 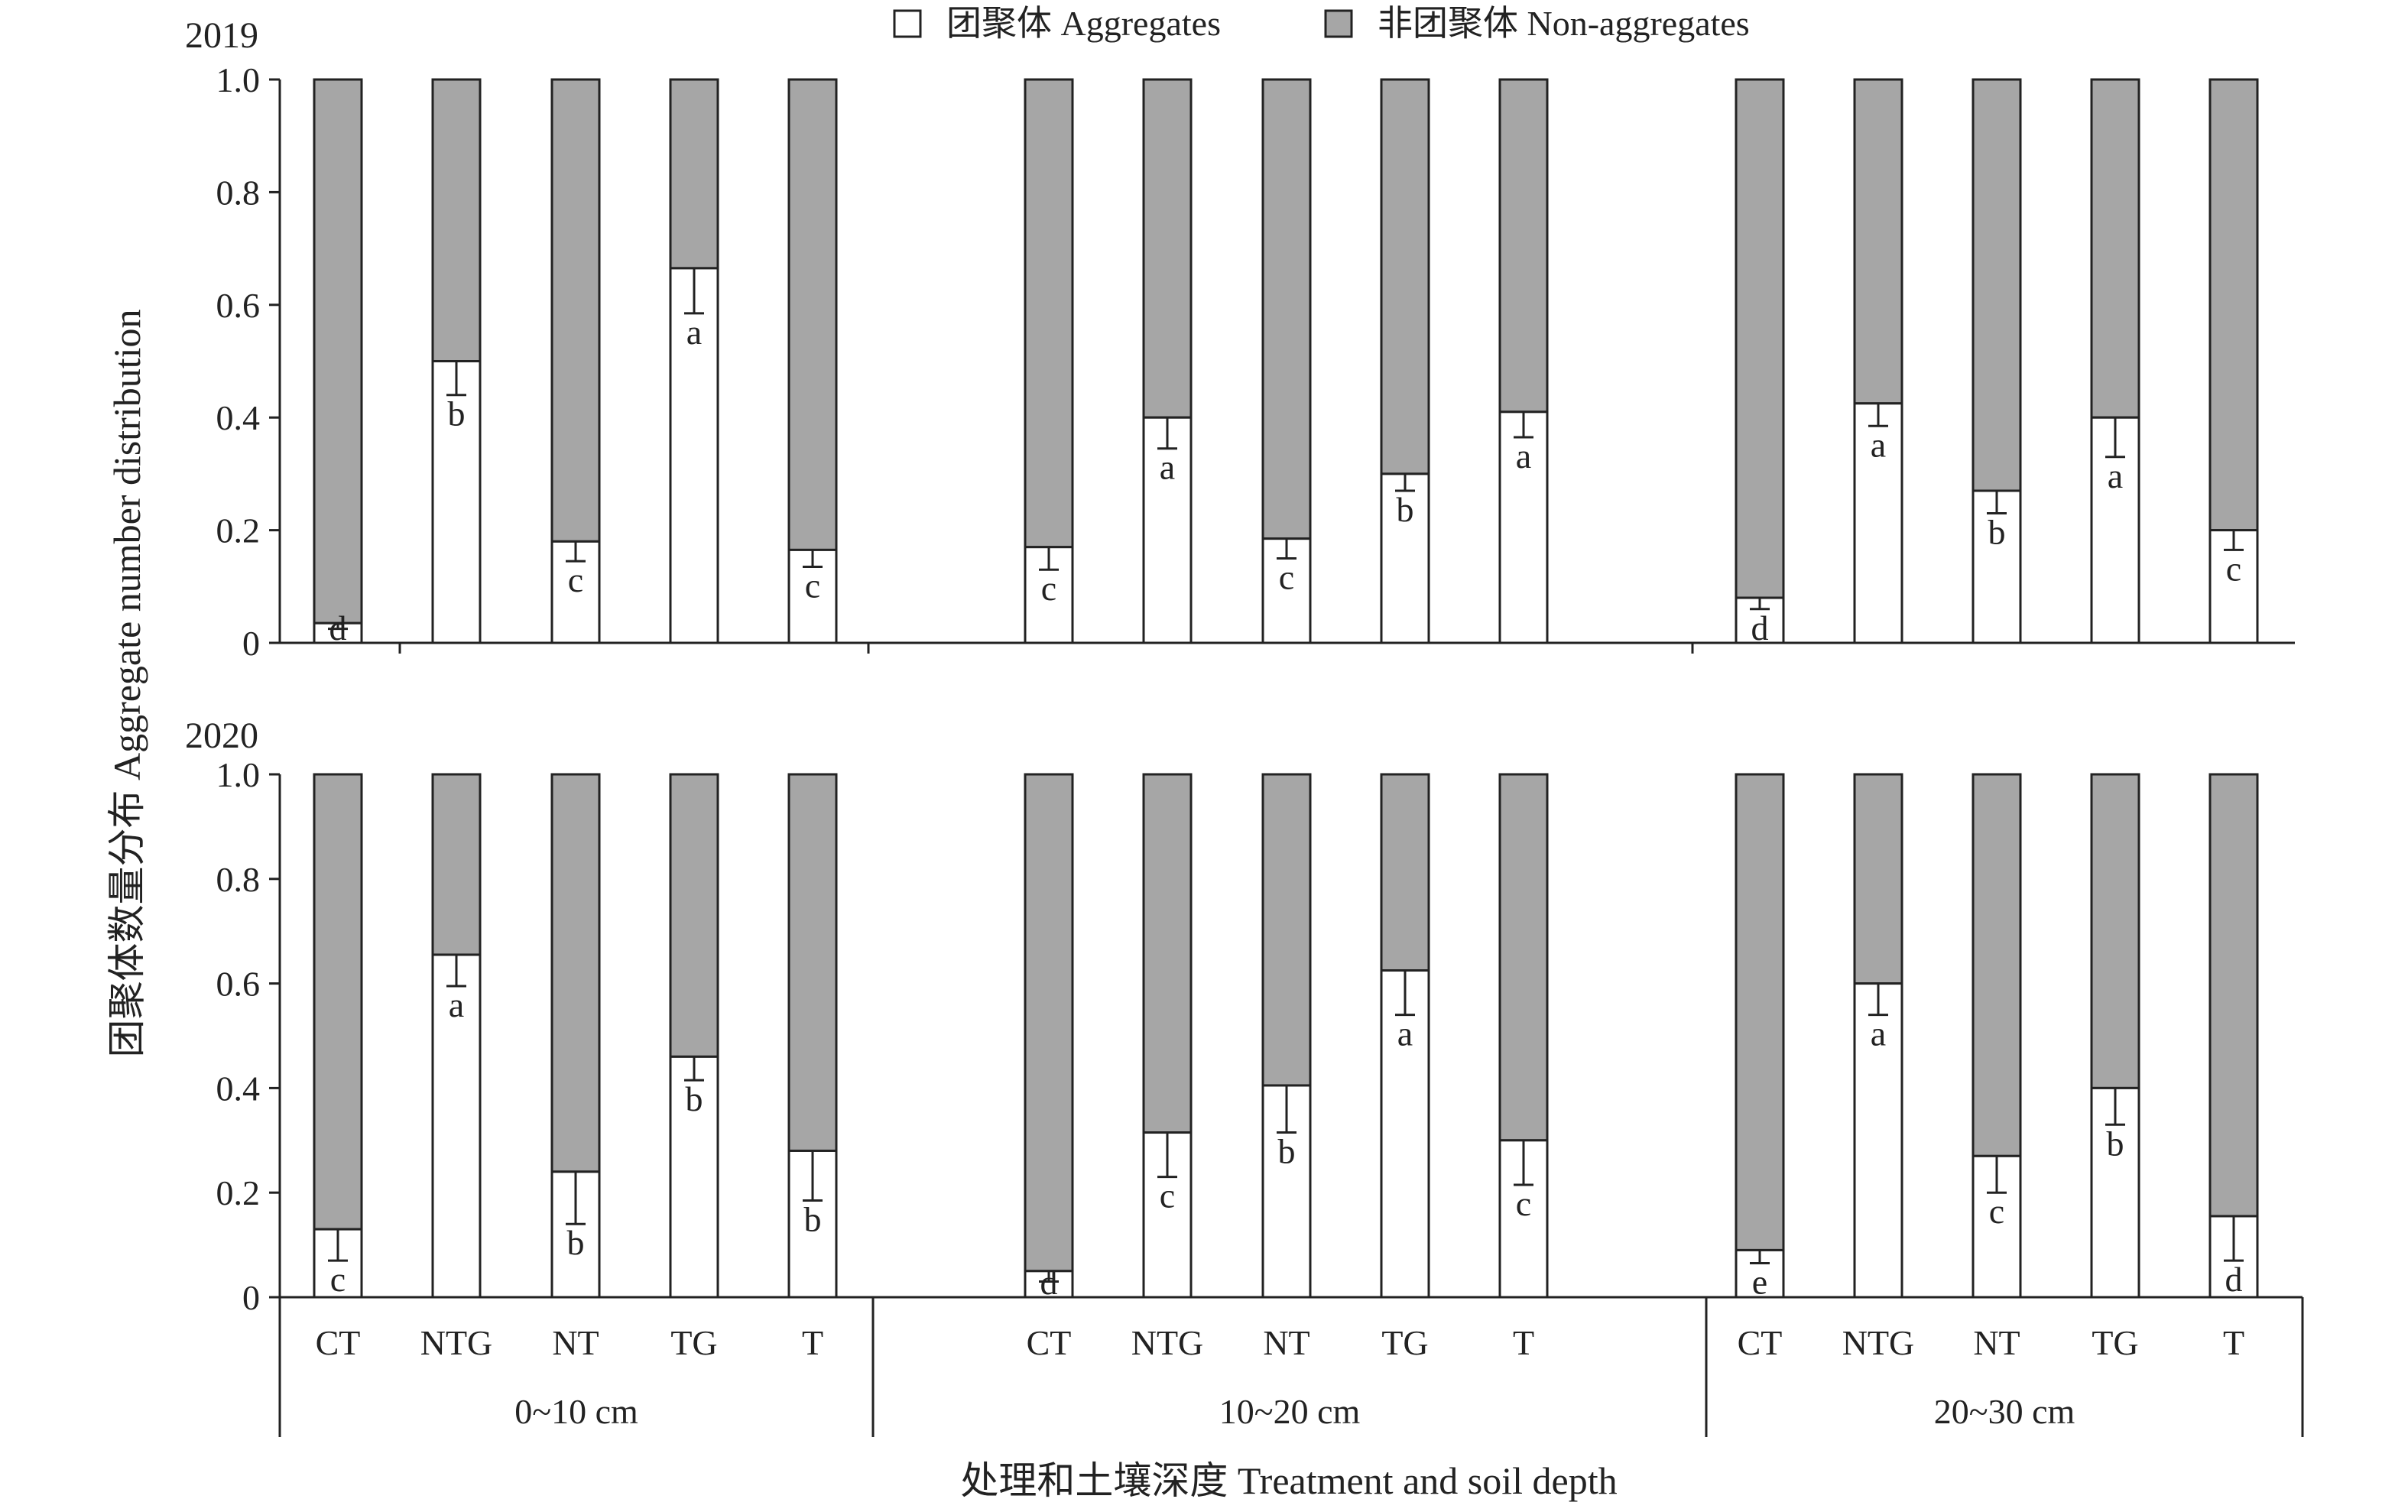 I want to click on legend-label-aggregates: 团聚体 Aggregates, so click(x=1083, y=23).